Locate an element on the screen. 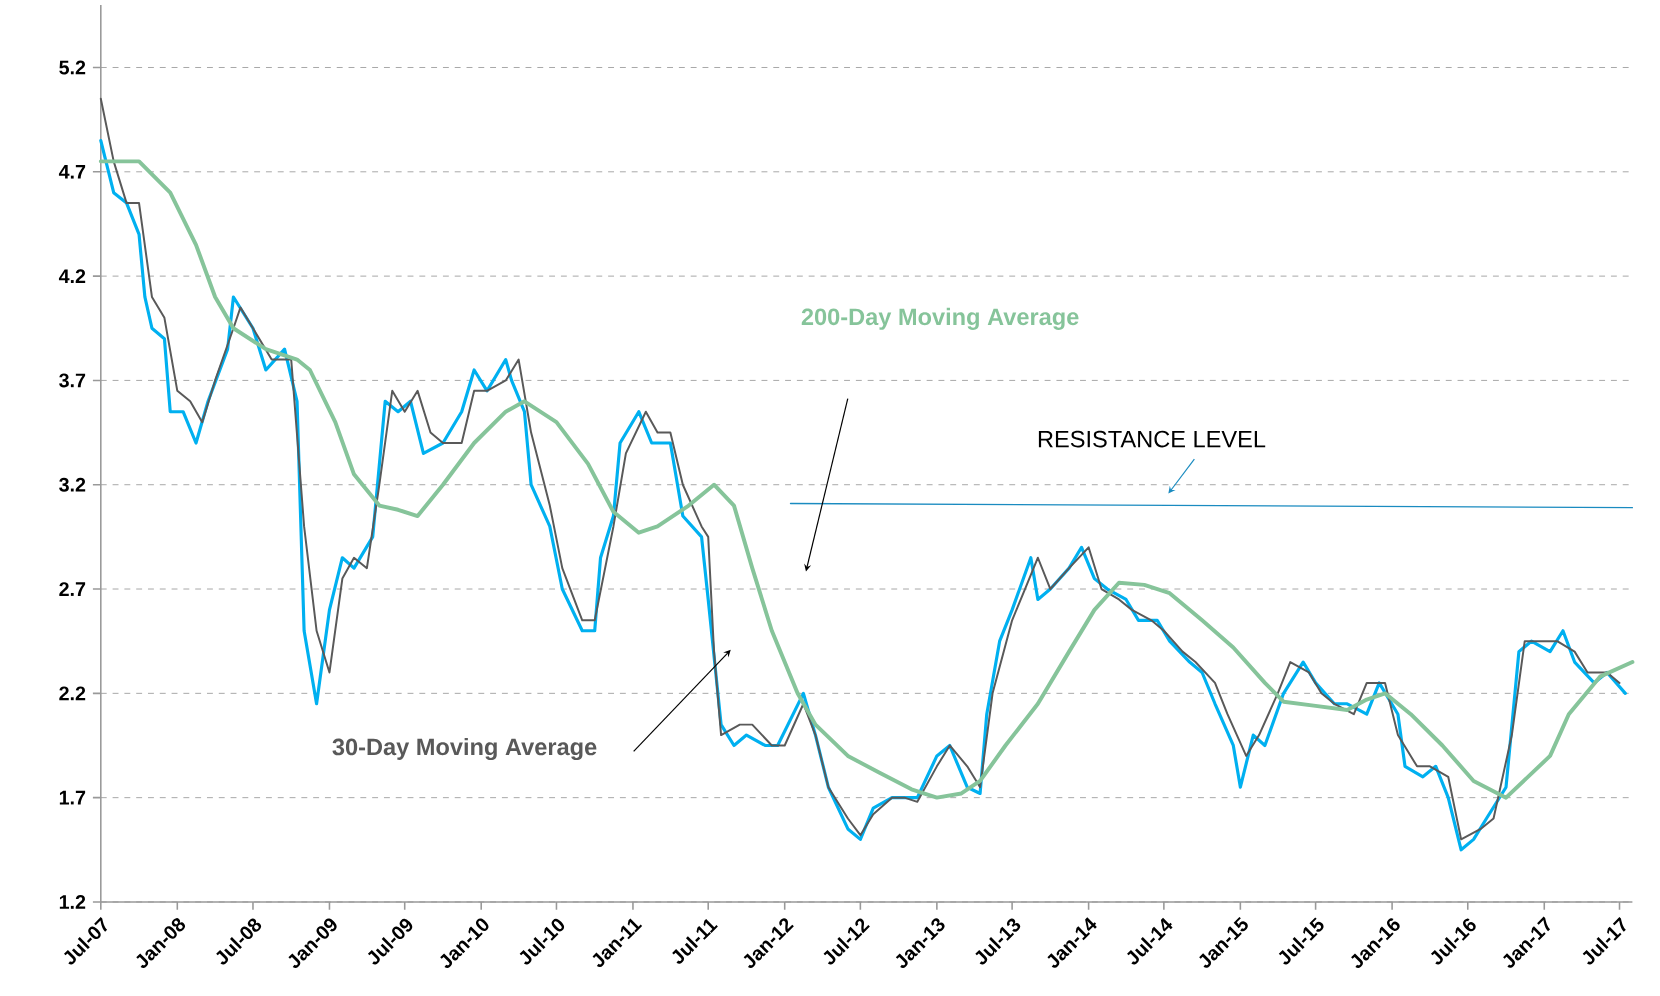 The width and height of the screenshot is (1660, 996). y-tick-label: 4.7 is located at coordinates (72, 172).